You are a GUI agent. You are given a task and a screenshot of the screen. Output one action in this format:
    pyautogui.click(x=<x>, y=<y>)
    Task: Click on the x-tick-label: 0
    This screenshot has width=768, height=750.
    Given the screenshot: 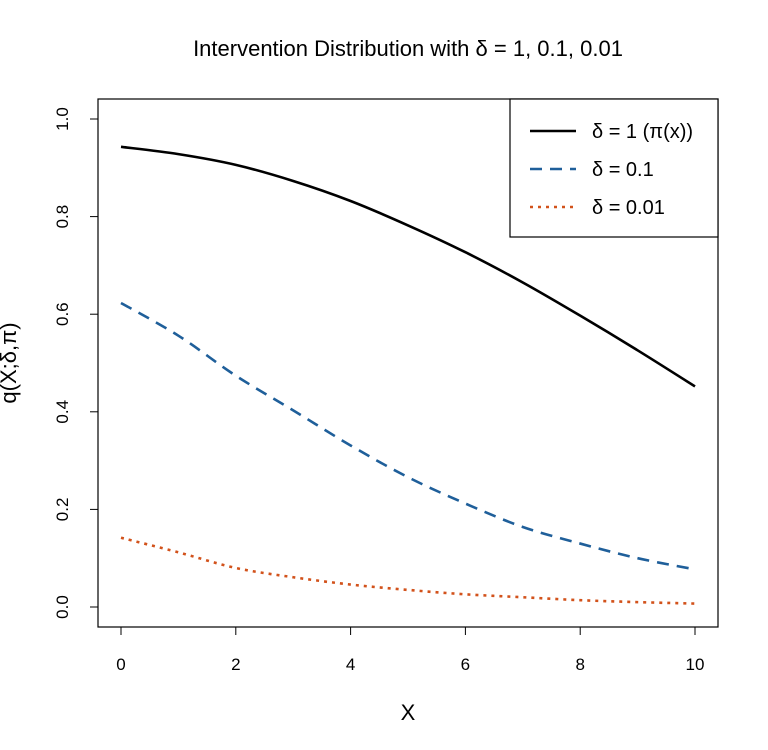 What is the action you would take?
    pyautogui.click(x=120, y=664)
    